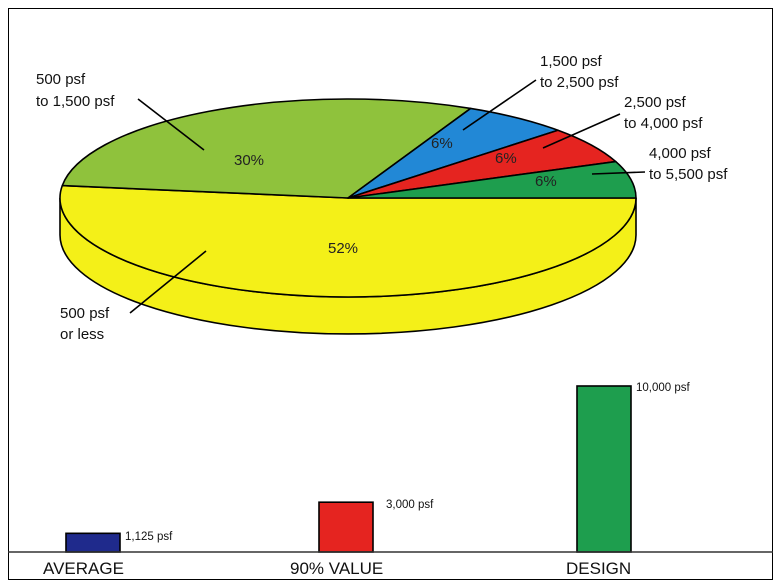 The height and width of the screenshot is (588, 783). Describe the element at coordinates (663, 123) in the screenshot. I see `slice-label-2500-4000-line2: to 4,000 psf` at that location.